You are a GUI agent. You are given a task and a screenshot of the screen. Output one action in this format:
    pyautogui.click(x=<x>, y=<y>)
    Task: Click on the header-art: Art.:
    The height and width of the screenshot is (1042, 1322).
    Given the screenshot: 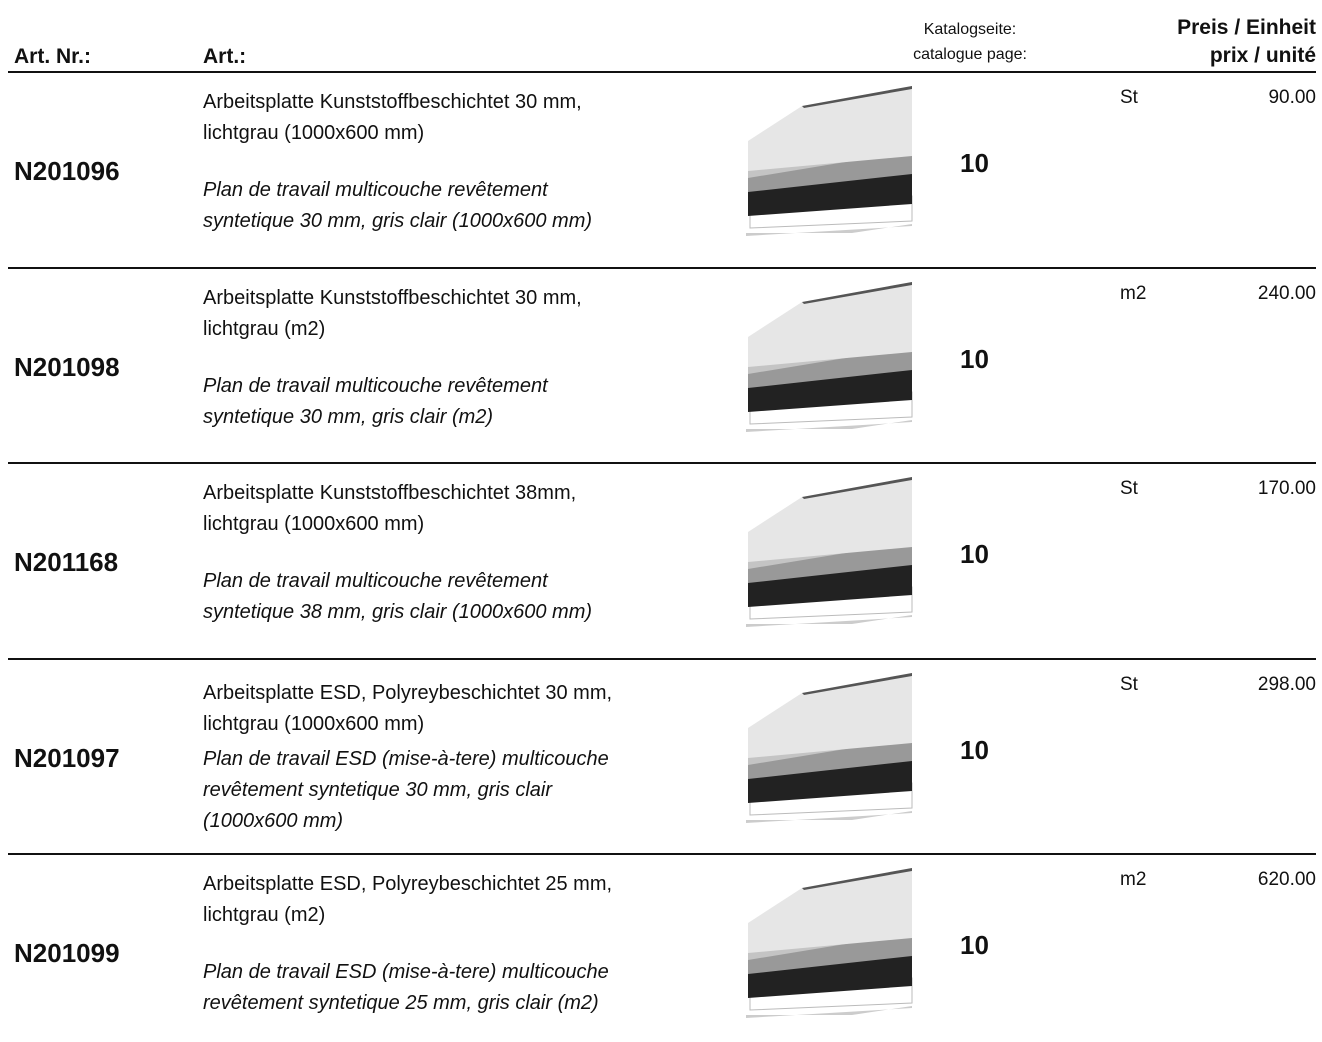 What is the action you would take?
    pyautogui.click(x=225, y=56)
    